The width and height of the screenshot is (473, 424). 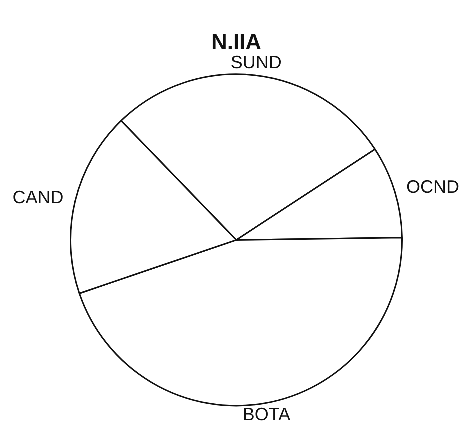 What do you see at coordinates (236, 41) in the screenshot?
I see `chart-title: N.IIA` at bounding box center [236, 41].